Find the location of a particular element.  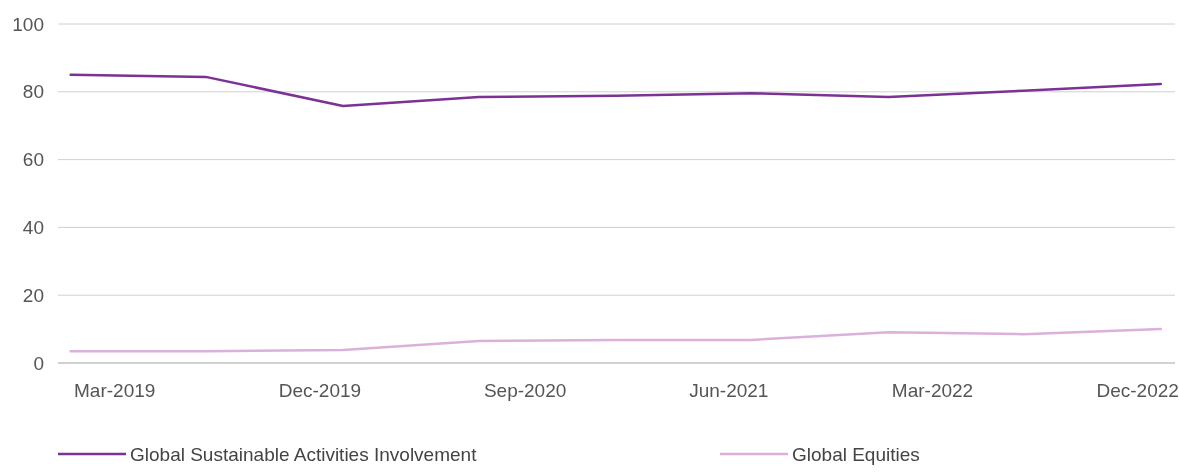

x-tick-label: Mar-2022 is located at coordinates (932, 390).